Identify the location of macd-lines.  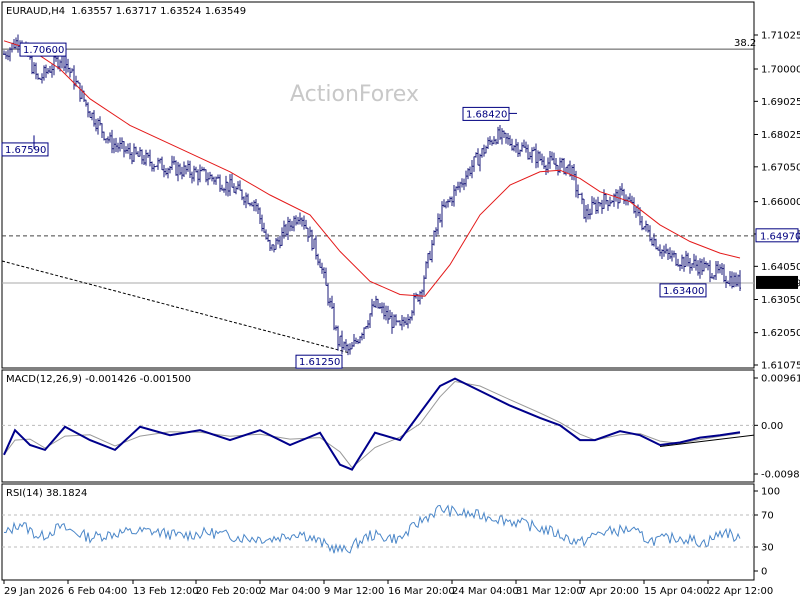
(379, 424).